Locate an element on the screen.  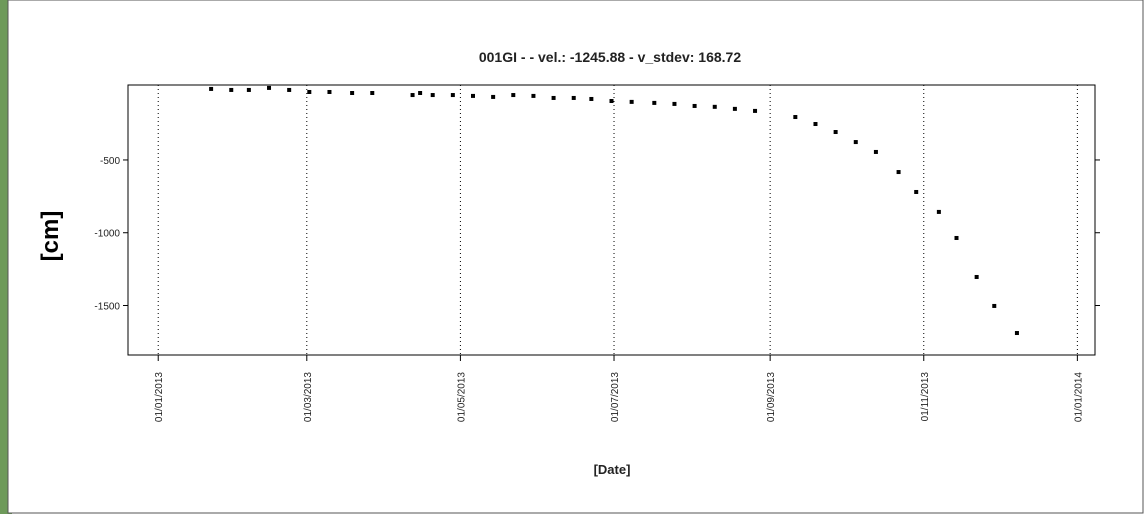
y-tick-label: -500 is located at coordinates (110, 161).